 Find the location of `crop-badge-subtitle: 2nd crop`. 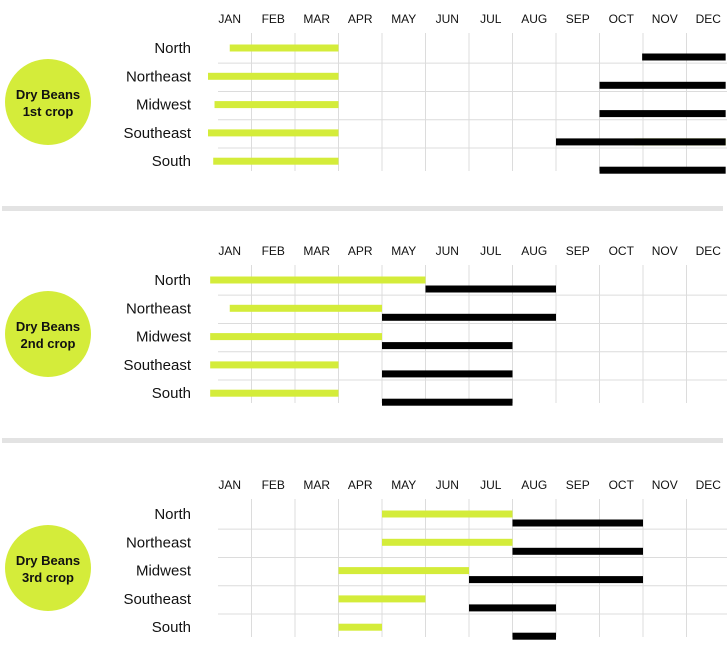

crop-badge-subtitle: 2nd crop is located at coordinates (48, 343).